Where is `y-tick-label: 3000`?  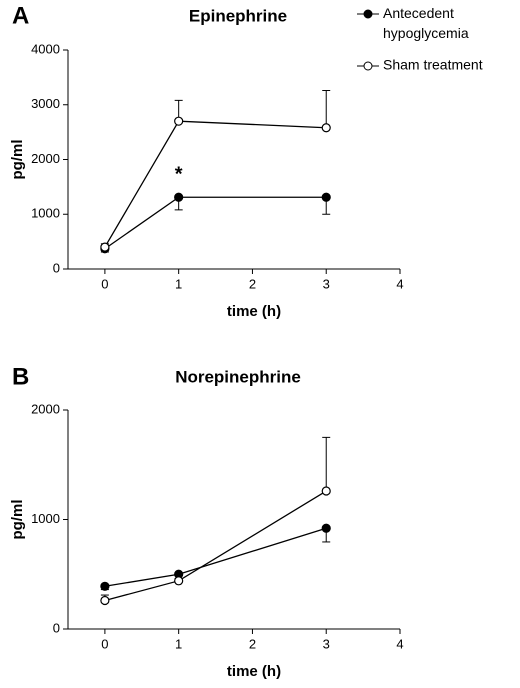
y-tick-label: 3000 is located at coordinates (45, 103).